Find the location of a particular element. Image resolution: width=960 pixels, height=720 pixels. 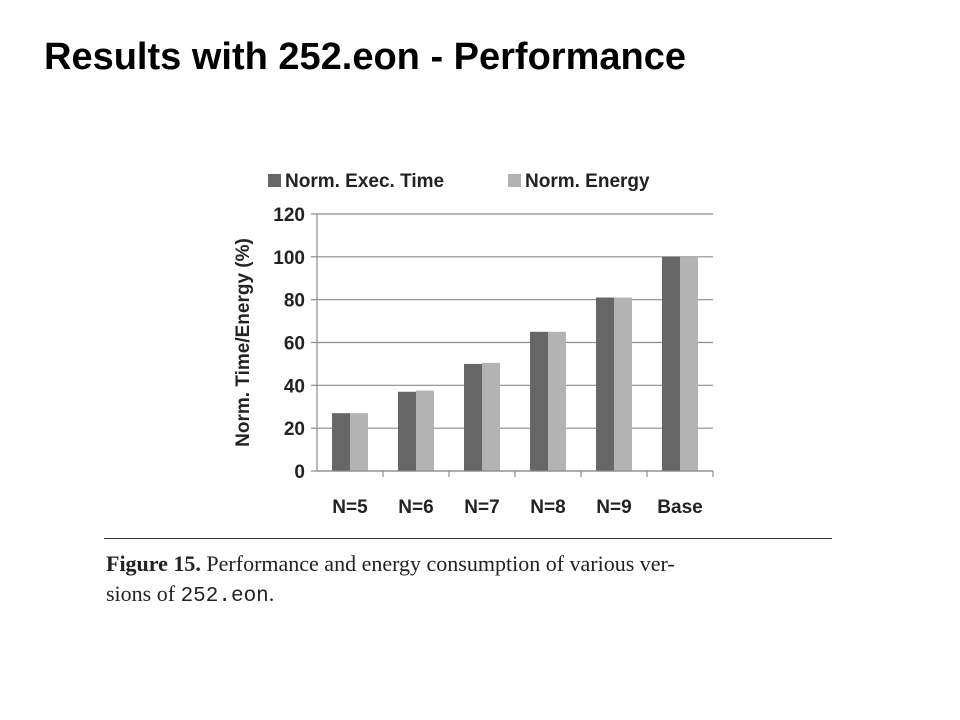

y-tick-label: 80 is located at coordinates (294, 301).